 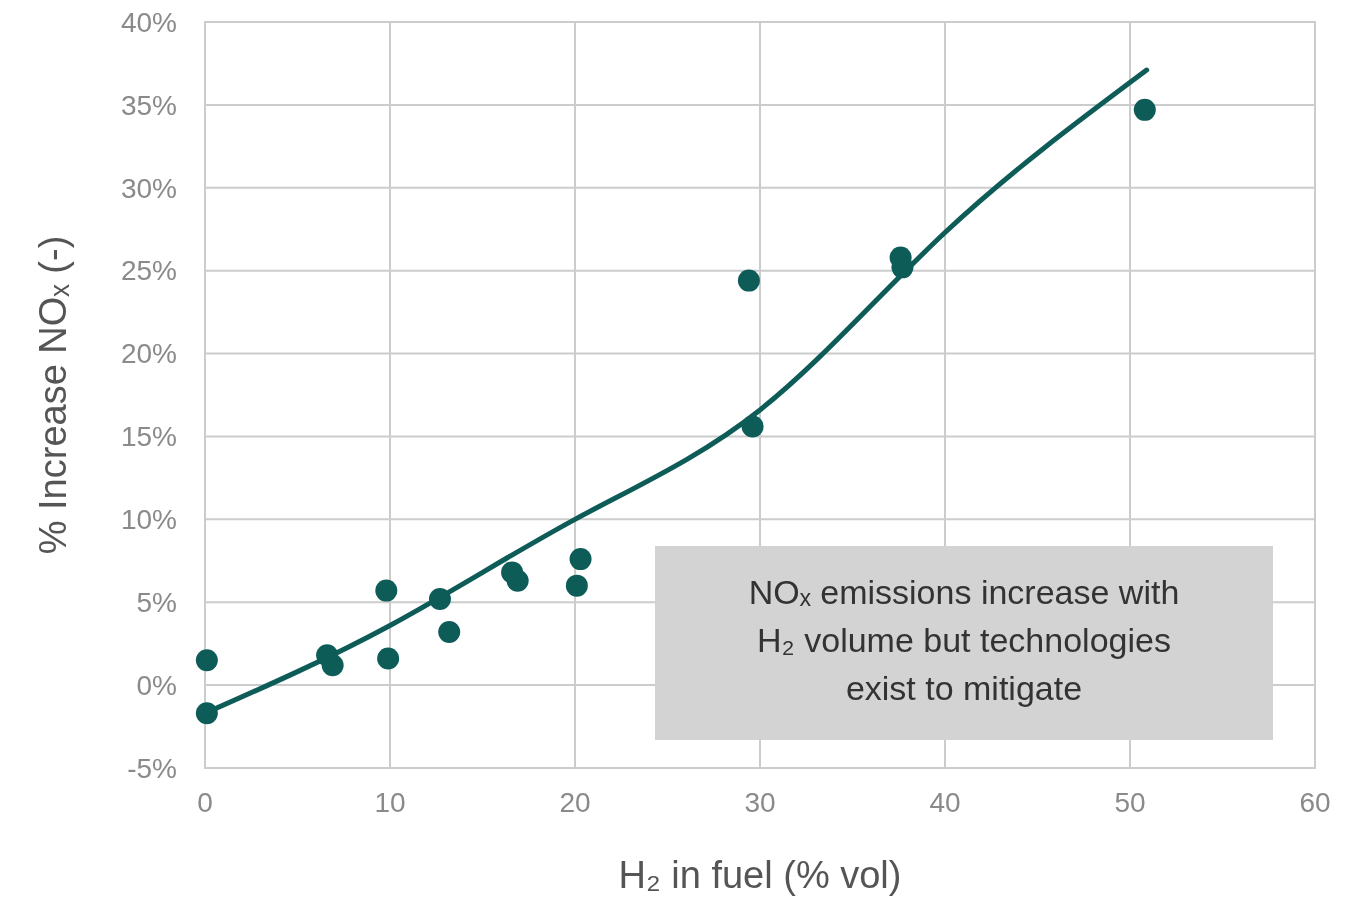 I want to click on annotation: NOₓ emissions increase with H₂ volume but technologies exist to mitigate, so click(x=964, y=640).